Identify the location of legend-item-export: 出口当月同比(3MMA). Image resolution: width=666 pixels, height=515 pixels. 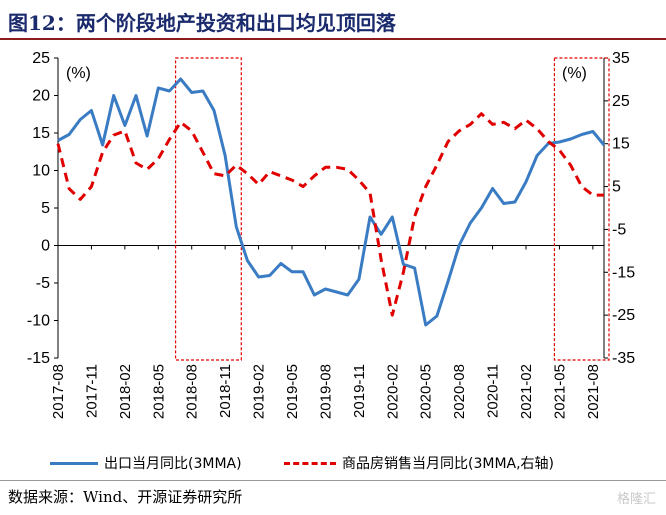
(146, 463).